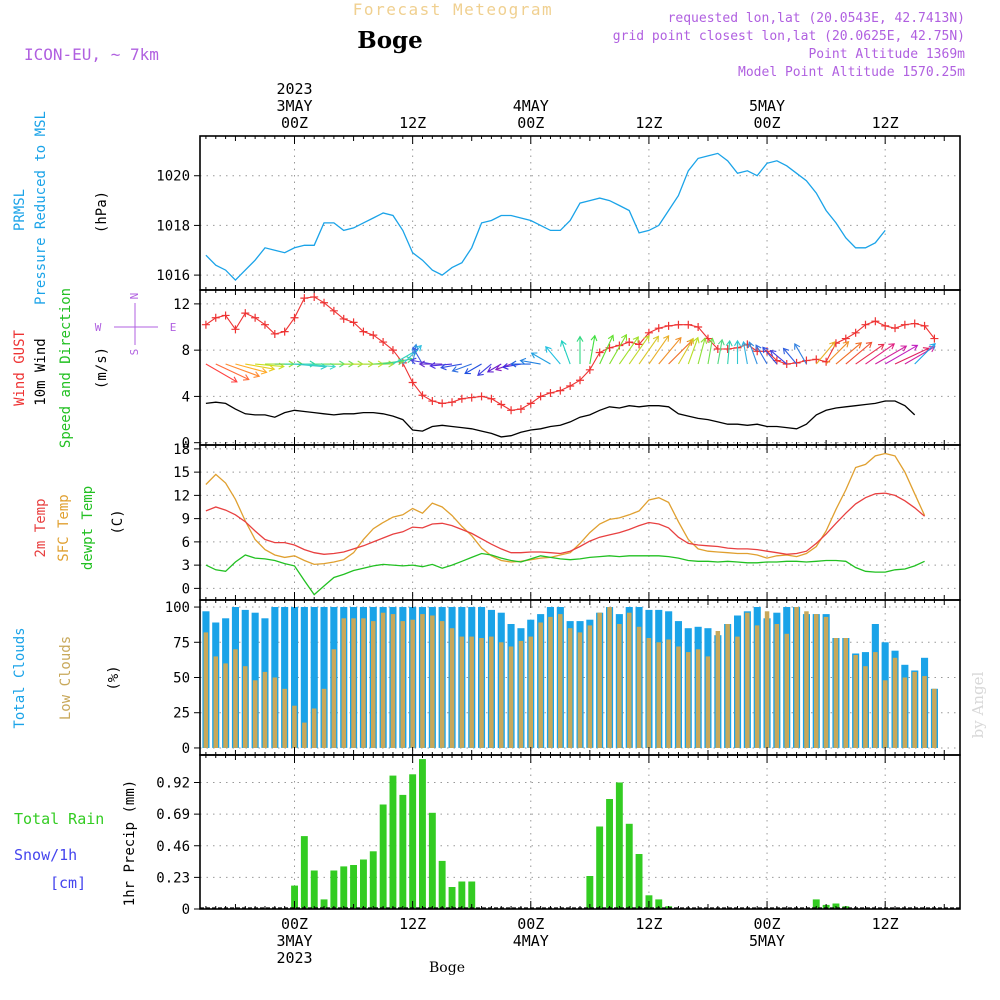  Describe the element at coordinates (767, 941) in the screenshot. I see `time-label-bottom: 5MAY` at that location.